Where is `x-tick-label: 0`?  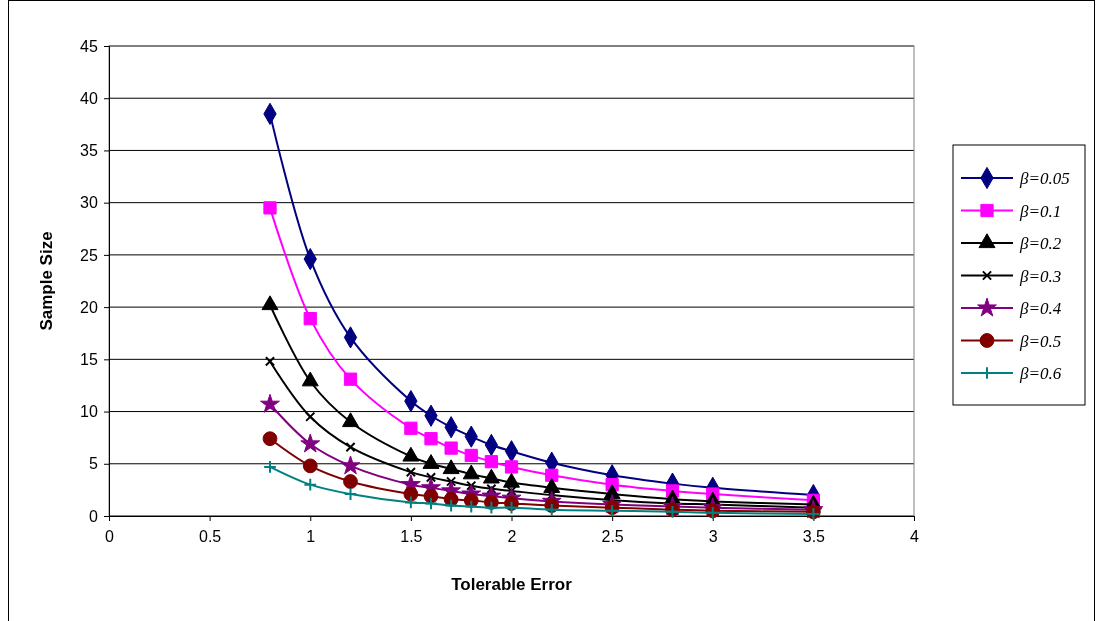 x-tick-label: 0 is located at coordinates (110, 536).